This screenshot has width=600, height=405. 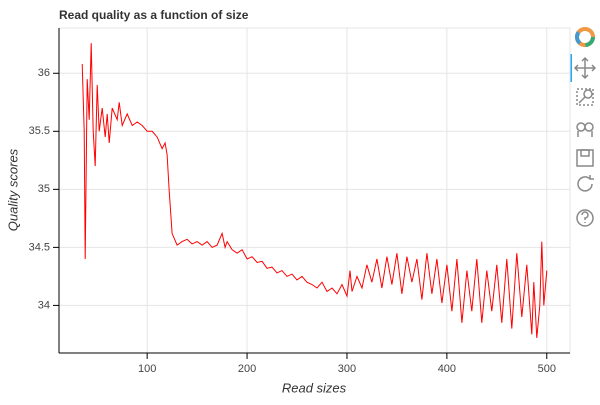 I want to click on y-tick-label: 35, so click(x=44, y=189).